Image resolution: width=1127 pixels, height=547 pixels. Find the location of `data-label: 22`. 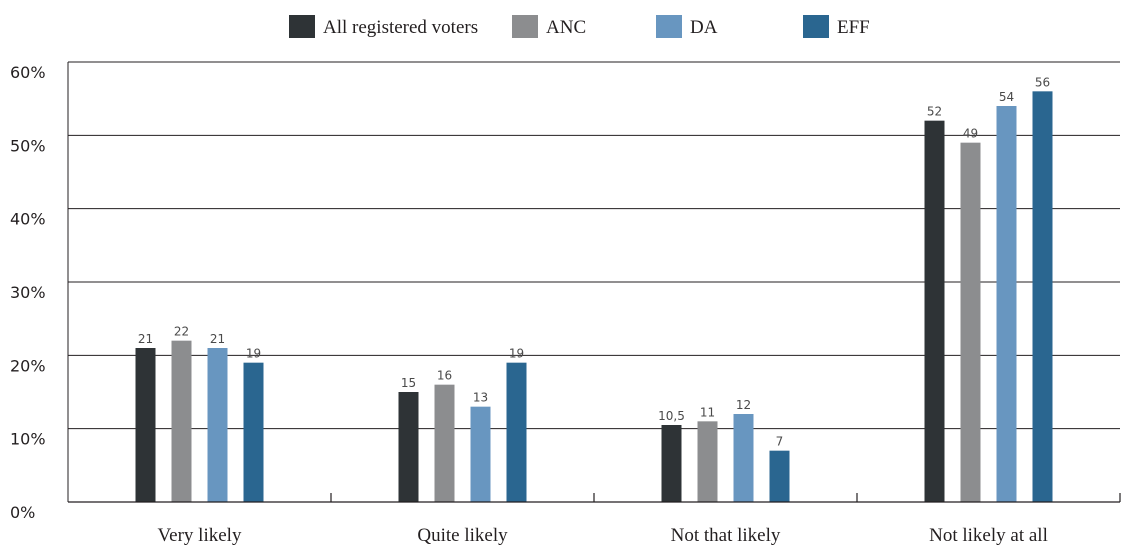

data-label: 22 is located at coordinates (181, 332).